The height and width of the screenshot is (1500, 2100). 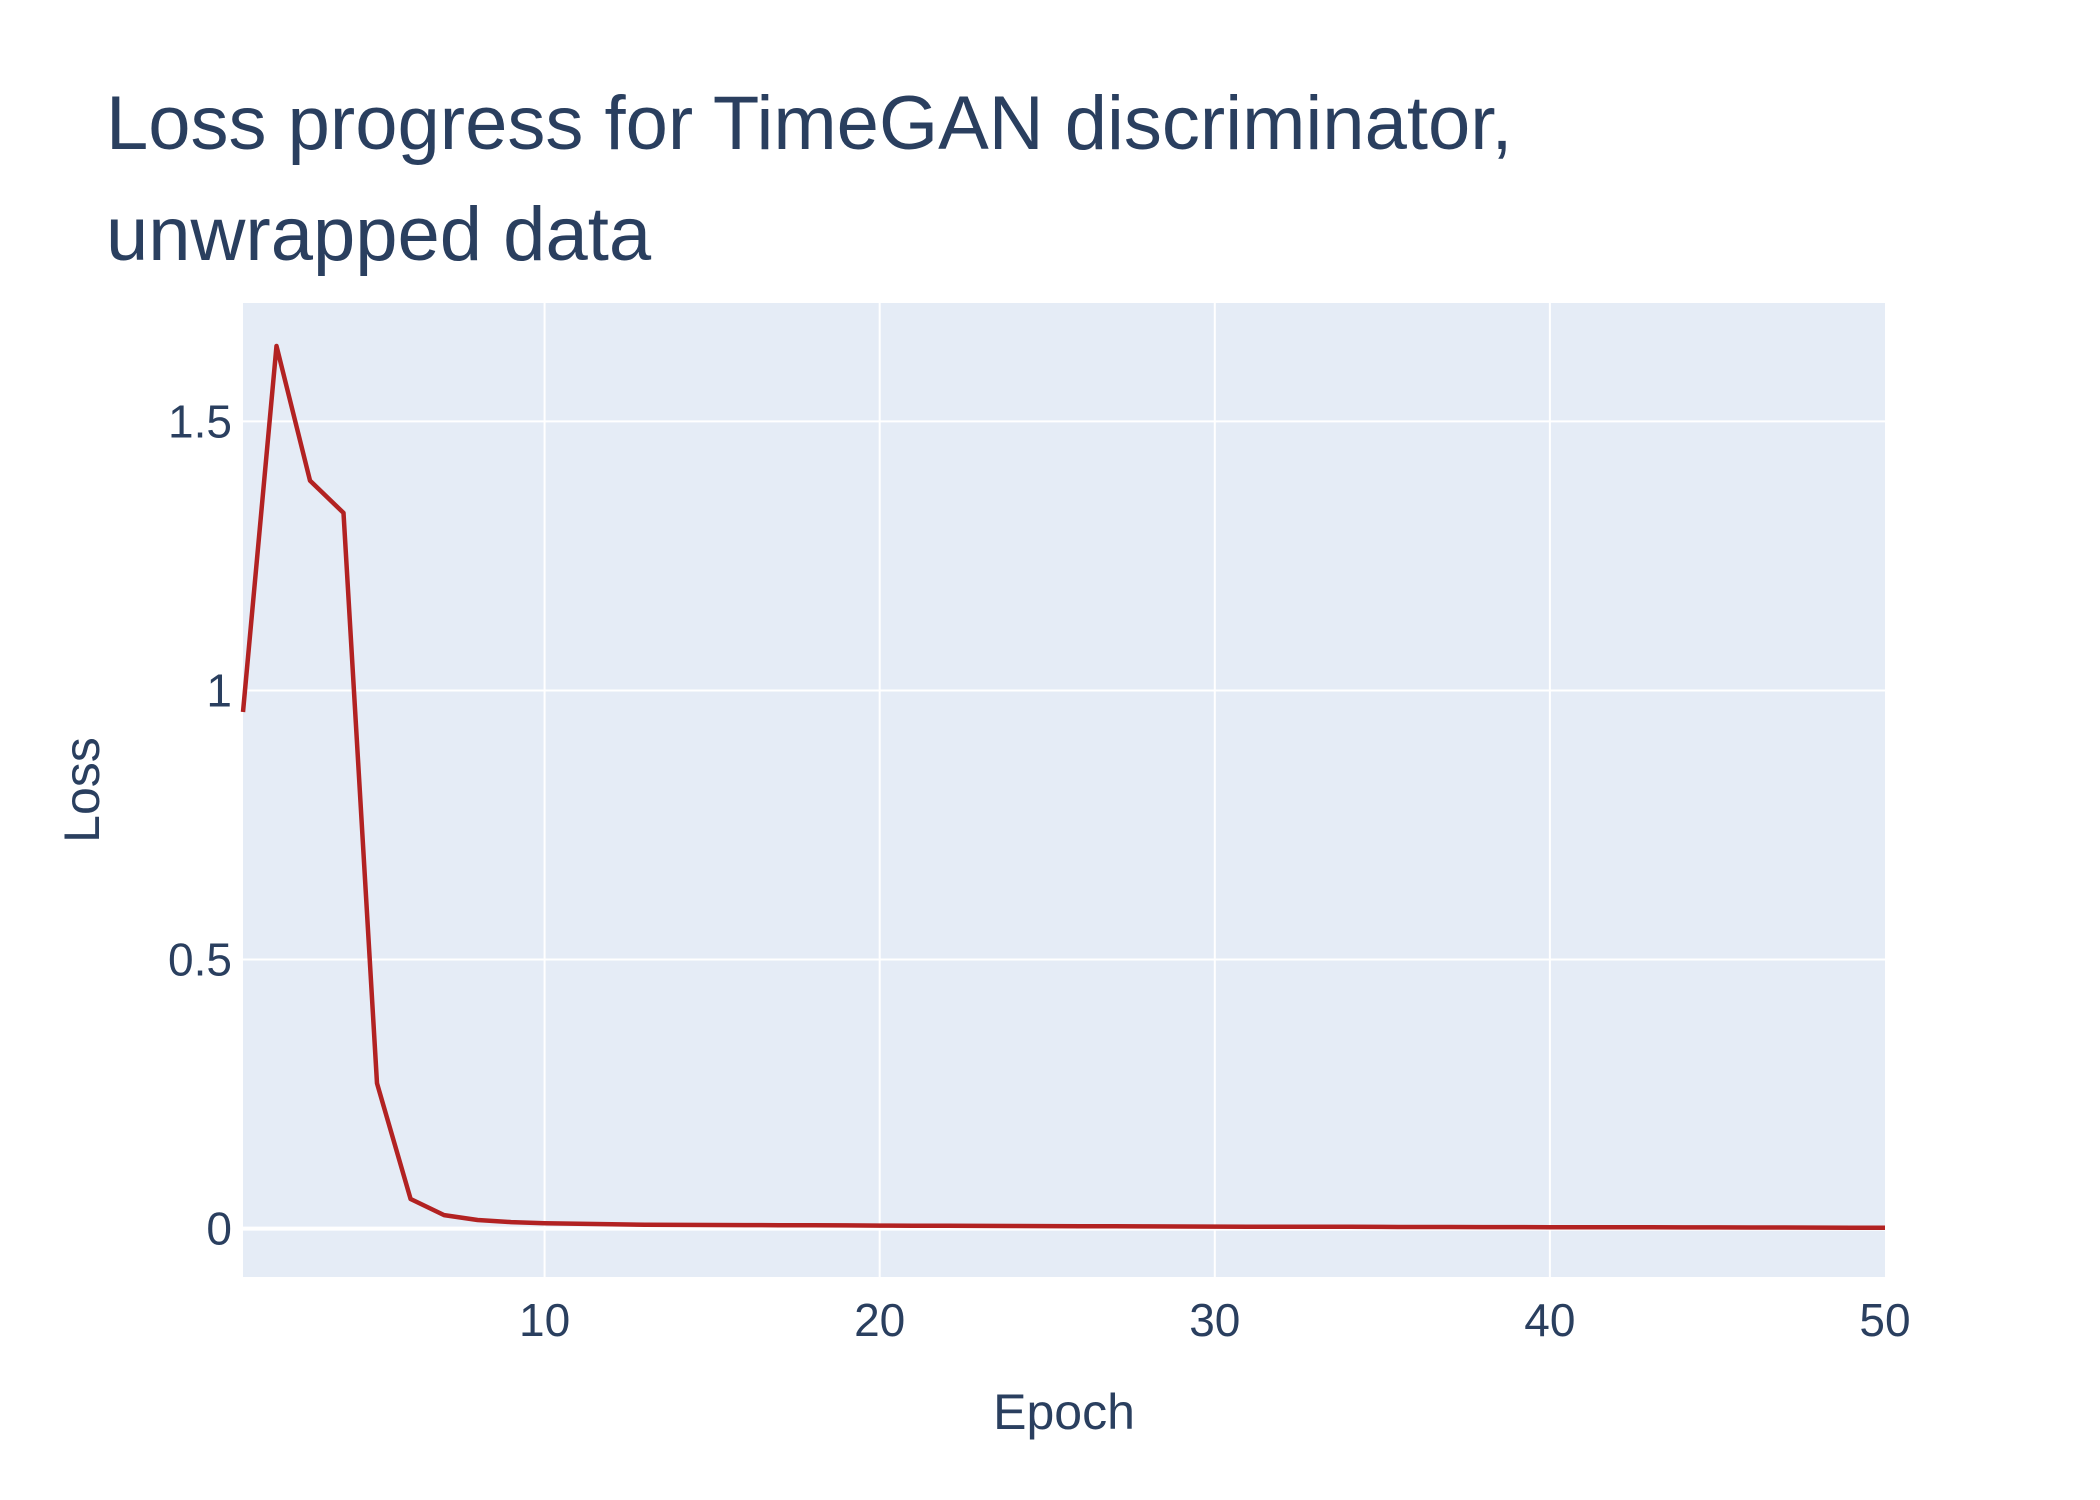 I want to click on chart-title-line-2: unwrapped data, so click(x=379, y=234).